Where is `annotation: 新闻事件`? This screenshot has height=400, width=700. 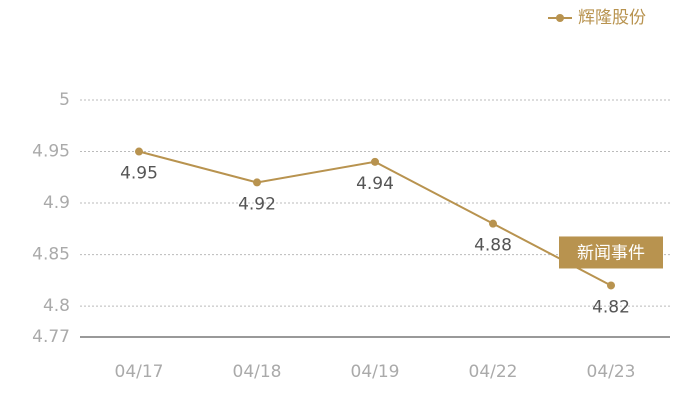 annotation: 新闻事件 is located at coordinates (611, 253).